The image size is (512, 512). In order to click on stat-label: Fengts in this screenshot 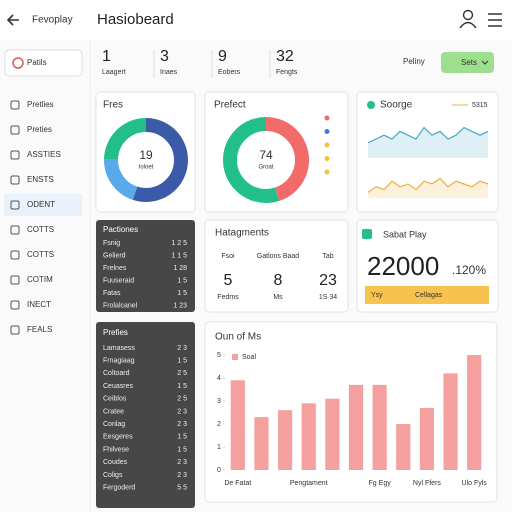, I will do `click(287, 72)`.